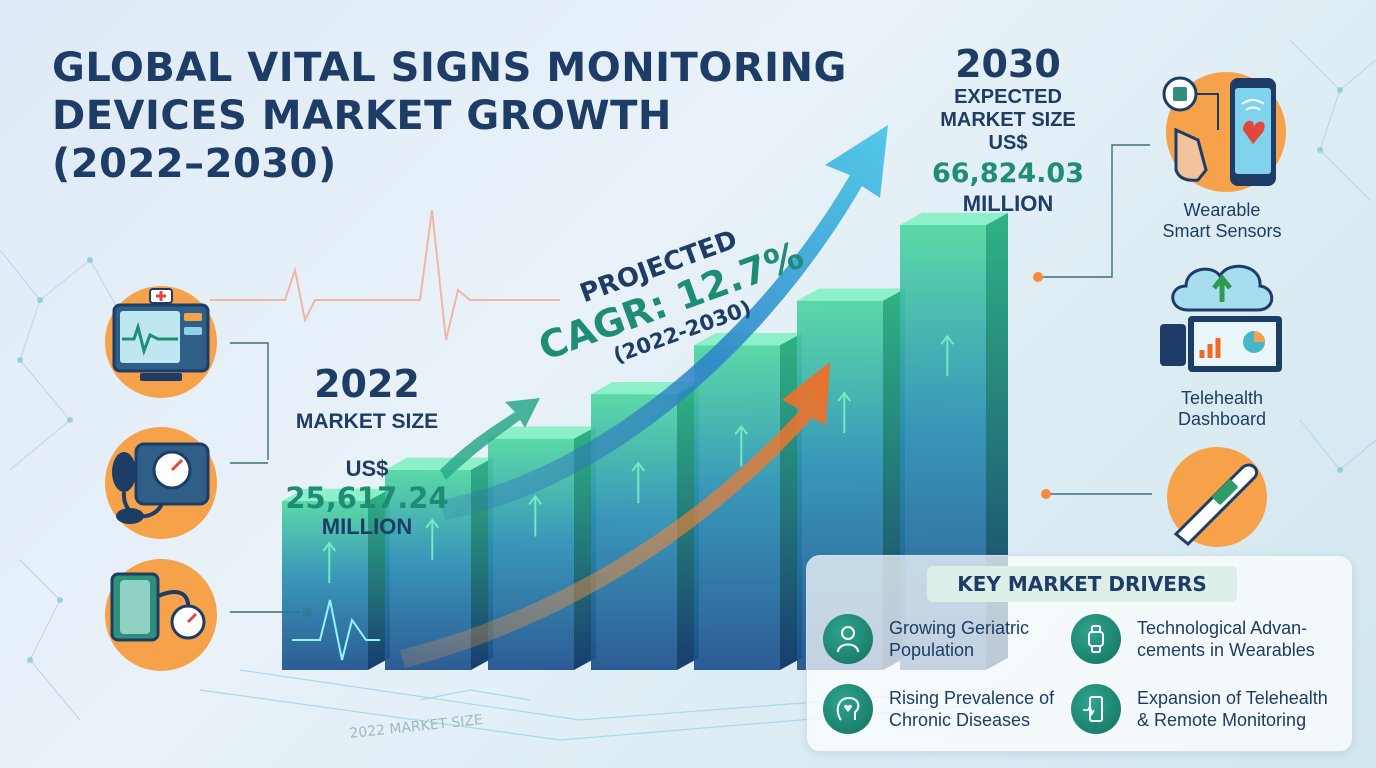 This screenshot has height=768, width=1376. Describe the element at coordinates (1222, 210) in the screenshot. I see `feature-label-line-1: Wearable` at that location.